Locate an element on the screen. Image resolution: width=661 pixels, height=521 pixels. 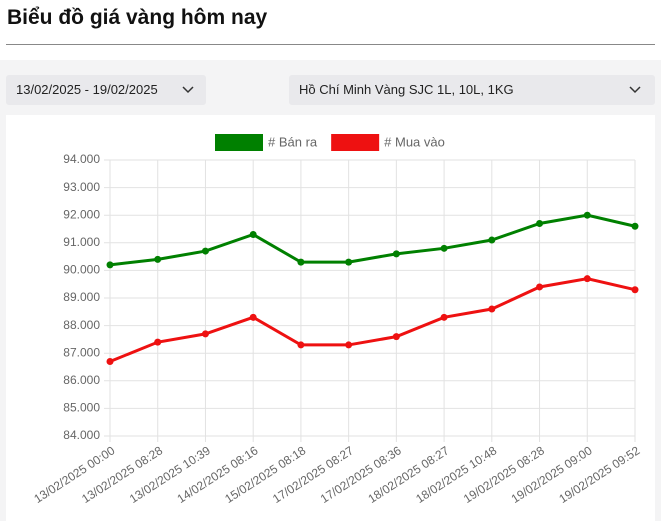
y-tick-label: 94.000 is located at coordinates (81, 159).